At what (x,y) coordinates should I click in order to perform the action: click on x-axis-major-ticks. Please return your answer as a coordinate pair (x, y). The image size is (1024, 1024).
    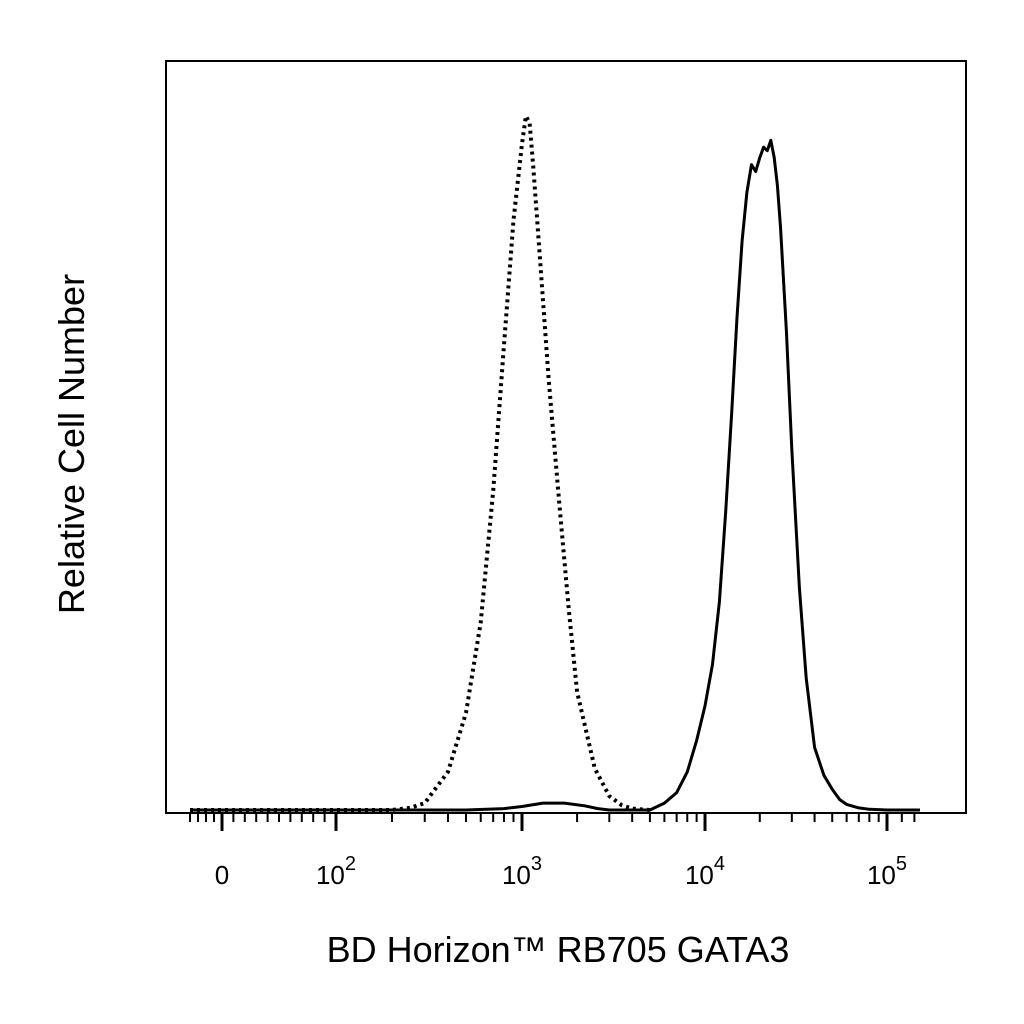
    Looking at the image, I should click on (554, 822).